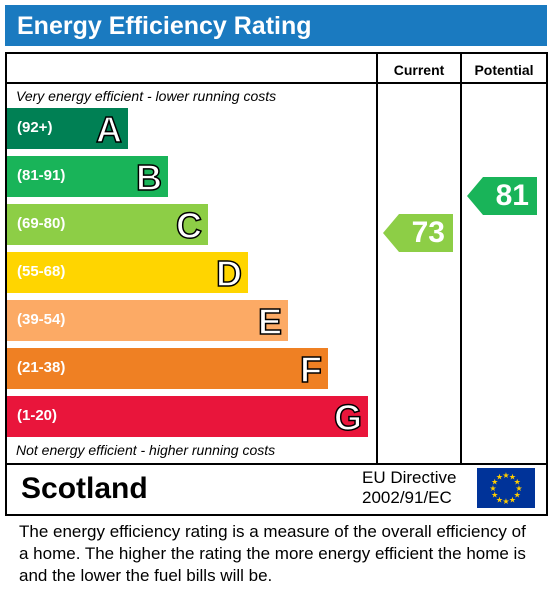 The image size is (552, 613). I want to click on band-f: (21-38) F, so click(167, 369).